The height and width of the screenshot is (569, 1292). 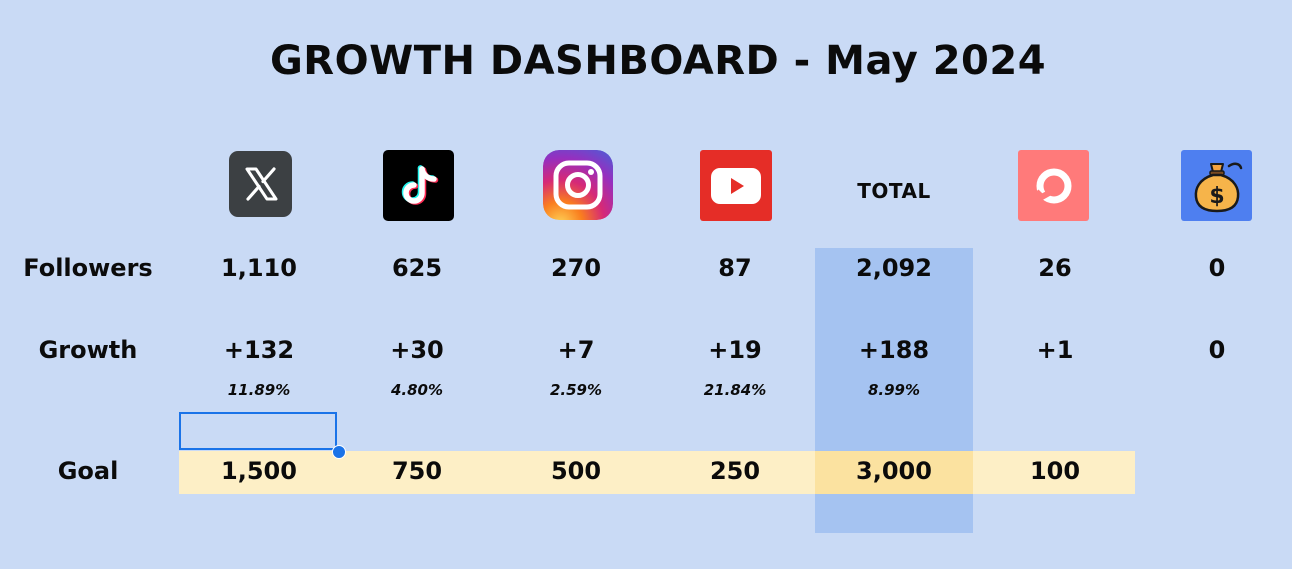 What do you see at coordinates (418, 185) in the screenshot?
I see `tiktok-icon` at bounding box center [418, 185].